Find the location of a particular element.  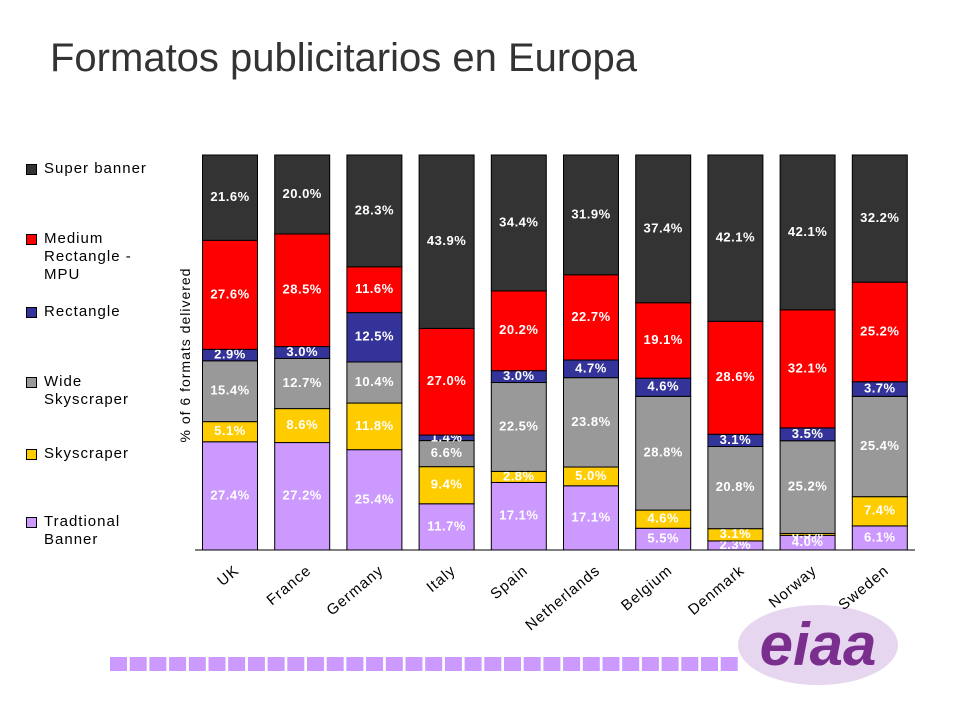

legend-label: Wide Skyscraper is located at coordinates (87, 390).